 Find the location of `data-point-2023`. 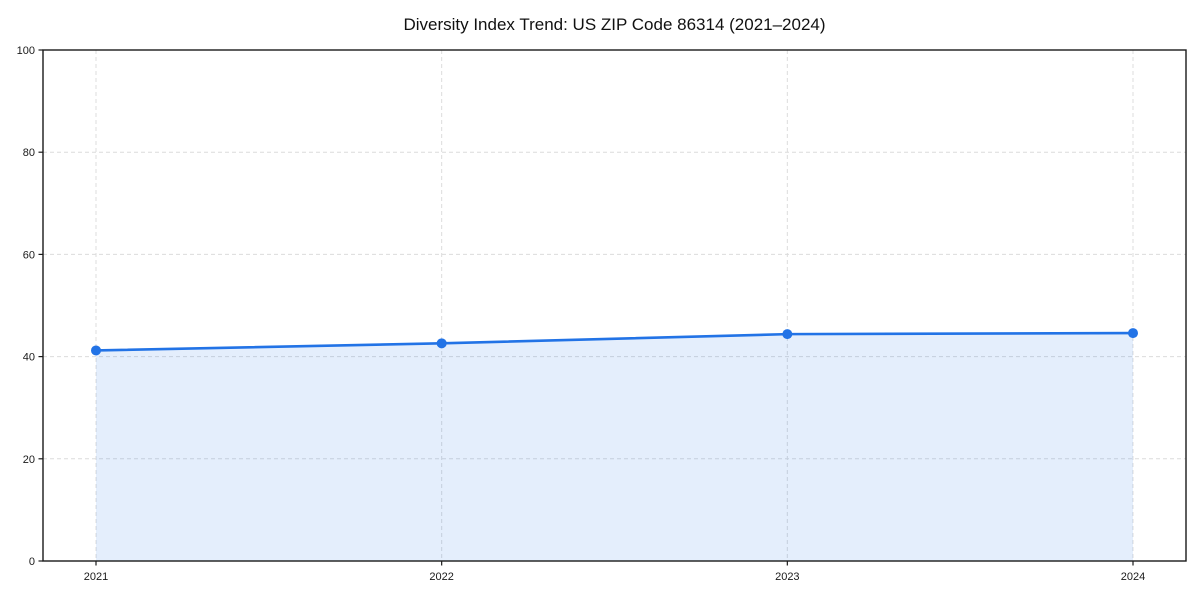

data-point-2023 is located at coordinates (787, 334).